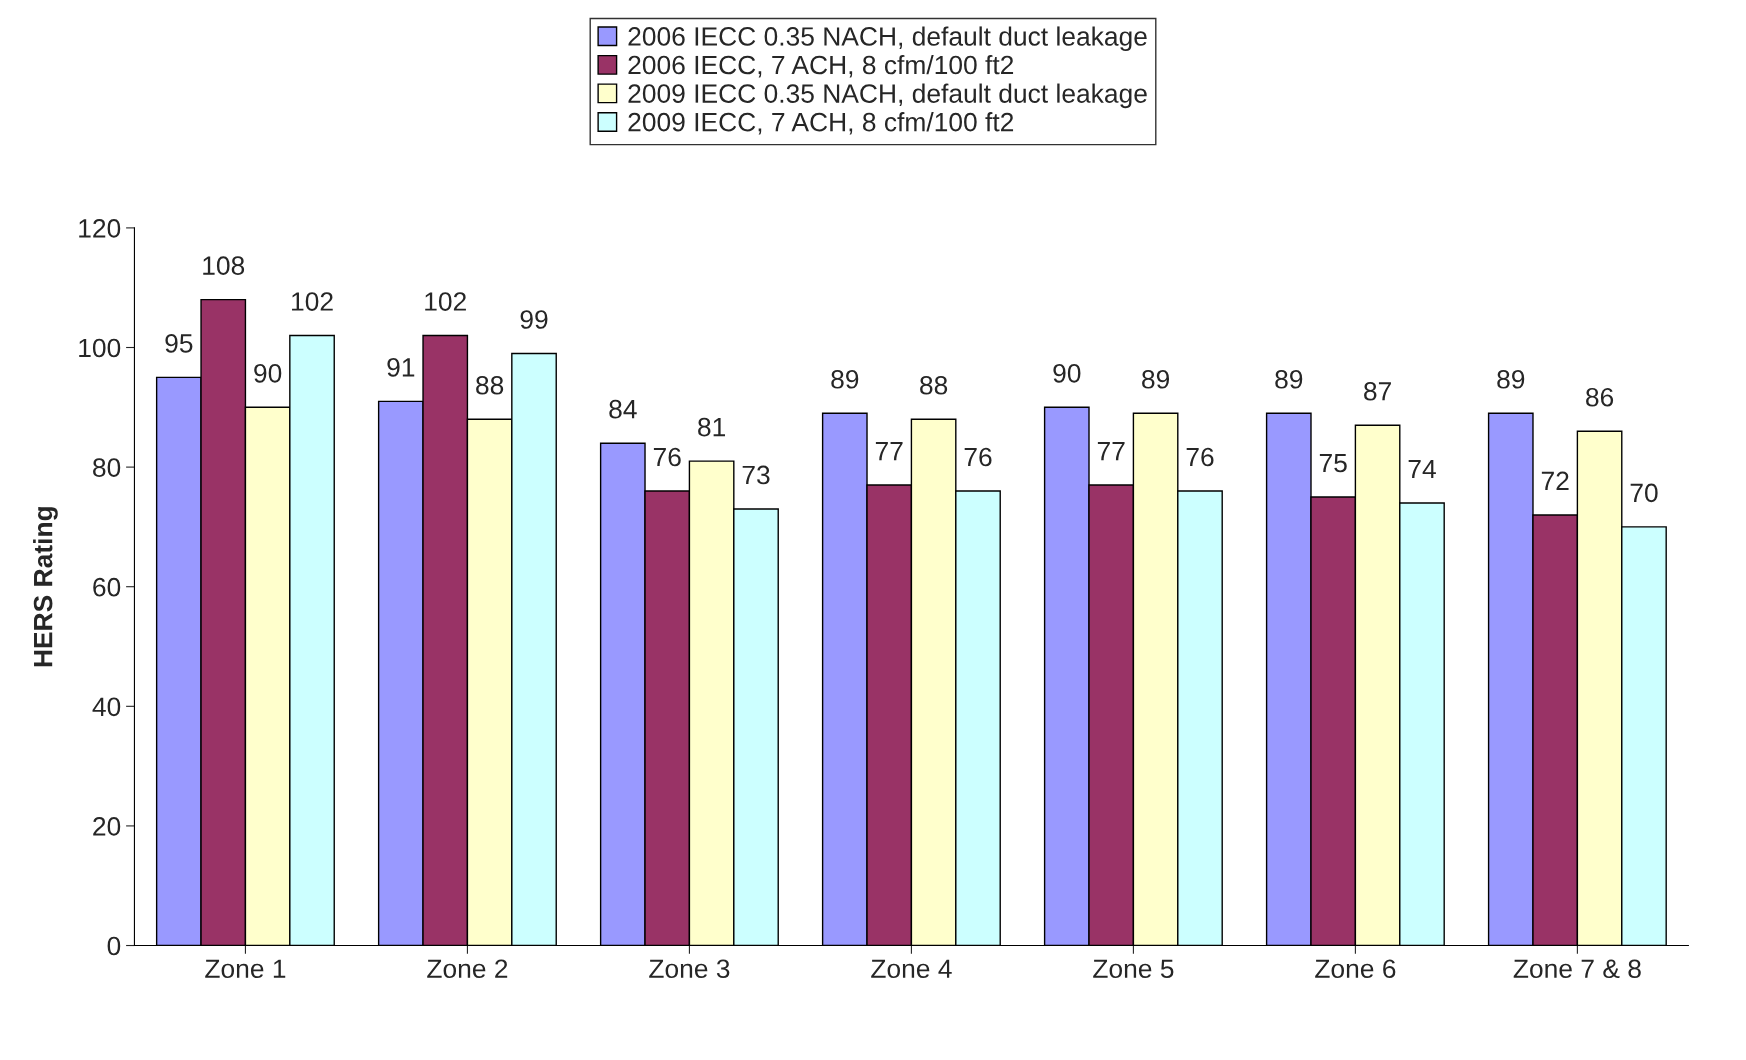  Describe the element at coordinates (1377, 391) in the screenshot. I see `data-label: 87` at that location.